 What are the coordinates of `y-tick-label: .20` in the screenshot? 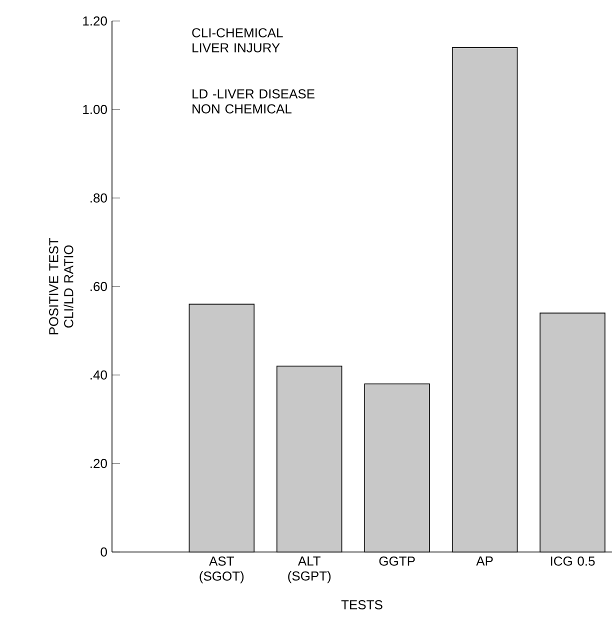 It's located at (98, 463).